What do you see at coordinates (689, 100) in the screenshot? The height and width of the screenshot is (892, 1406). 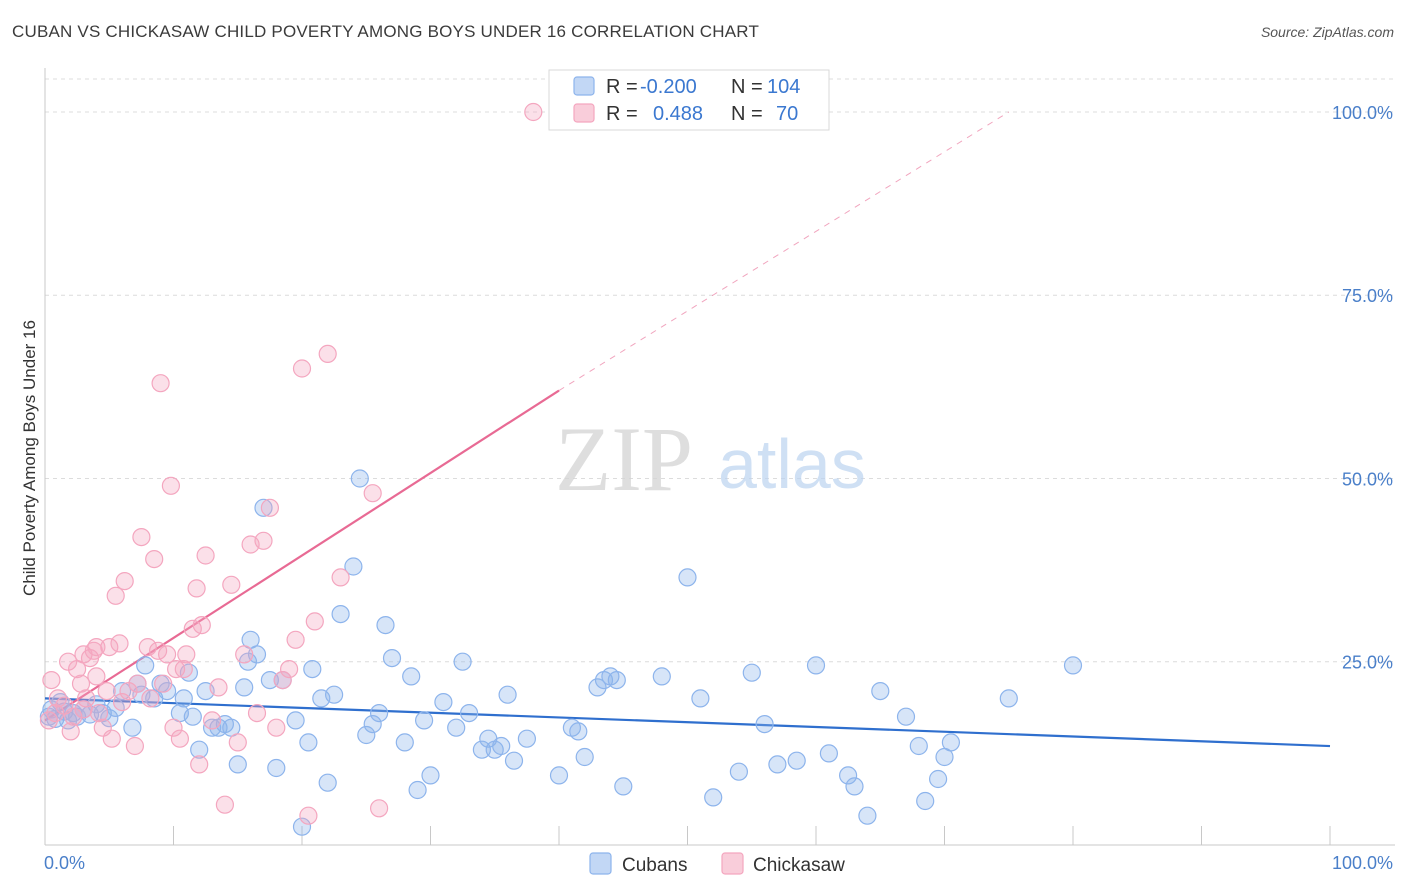 I see `legend: R = -0.200 N = 104 R = 0.488 N = 70` at bounding box center [689, 100].